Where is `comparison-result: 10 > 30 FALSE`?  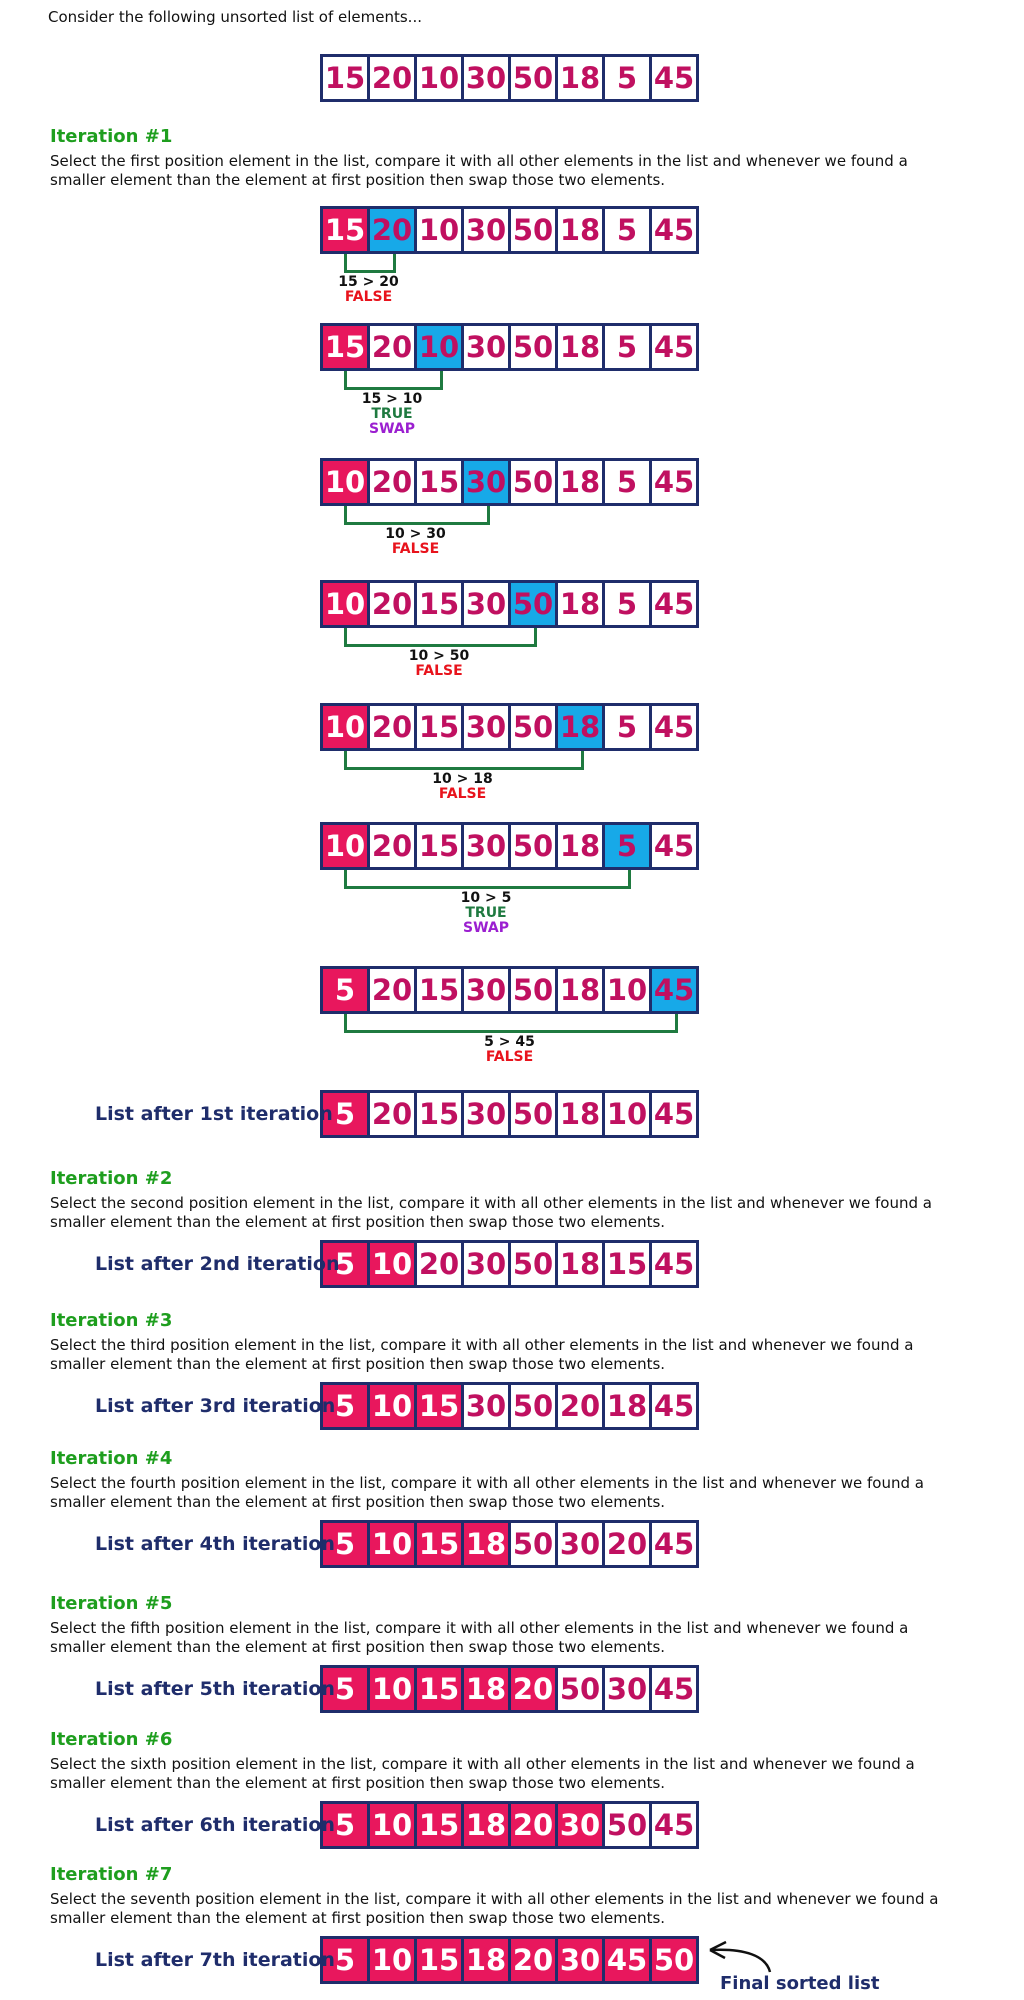
comparison-result: 10 > 30 FALSE is located at coordinates (416, 542).